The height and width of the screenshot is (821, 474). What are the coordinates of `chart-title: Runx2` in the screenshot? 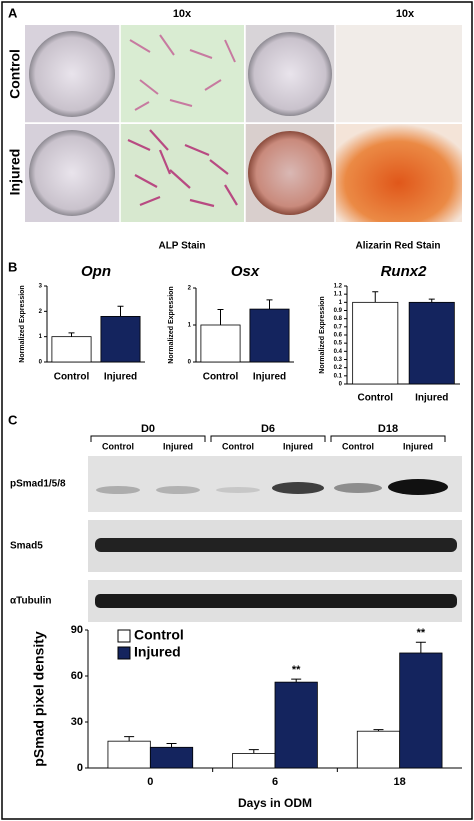 It's located at (404, 271).